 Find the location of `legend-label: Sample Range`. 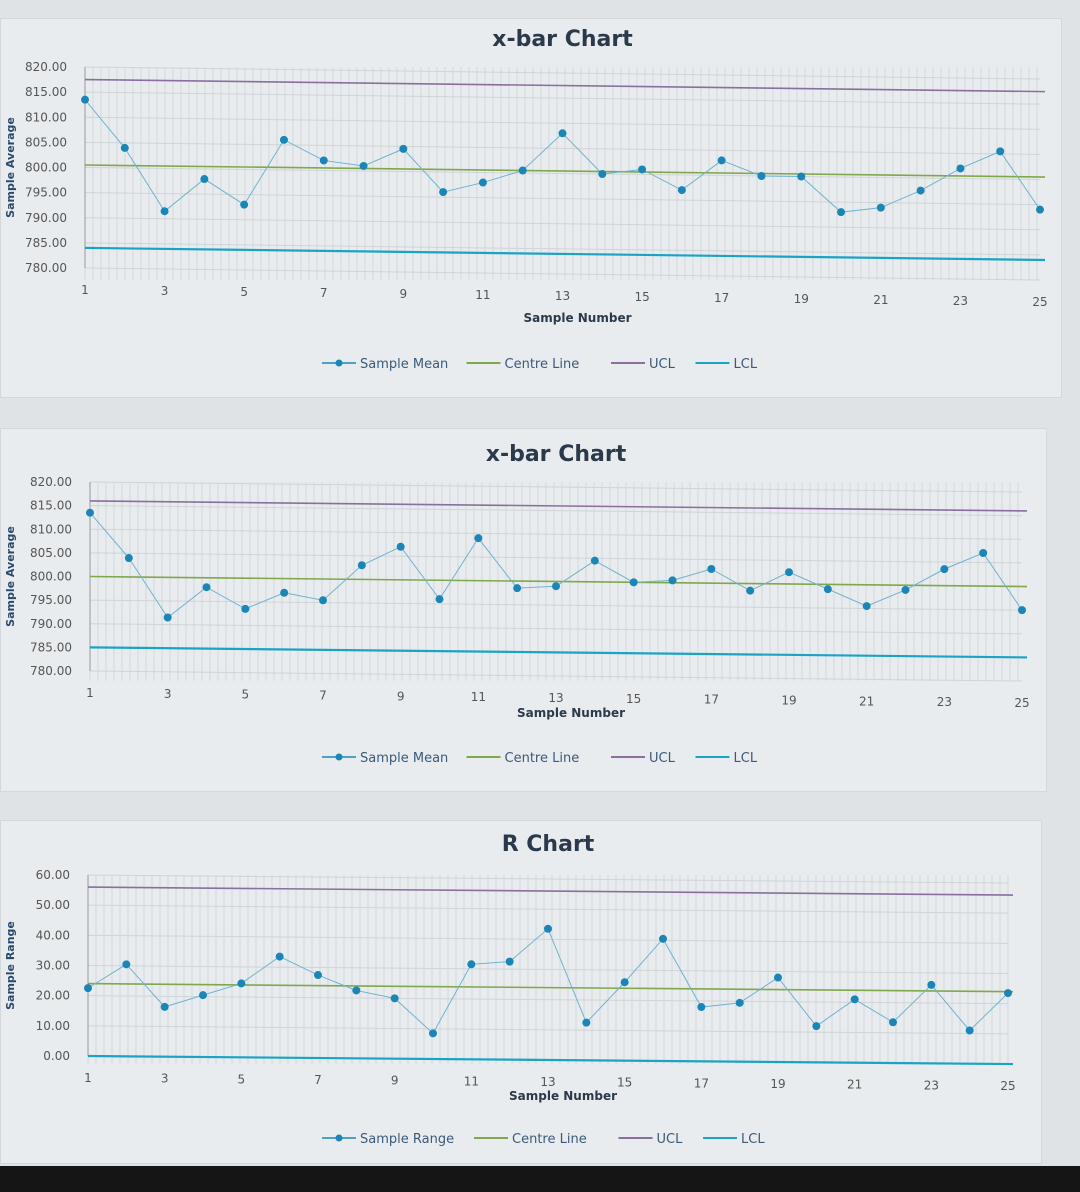

legend-label: Sample Range is located at coordinates (407, 1139).